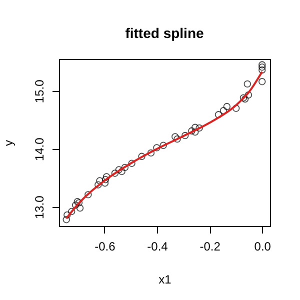 Image resolution: width=300 pixels, height=300 pixels. Describe the element at coordinates (39, 91) in the screenshot. I see `y-tick-label: 15.0` at that location.